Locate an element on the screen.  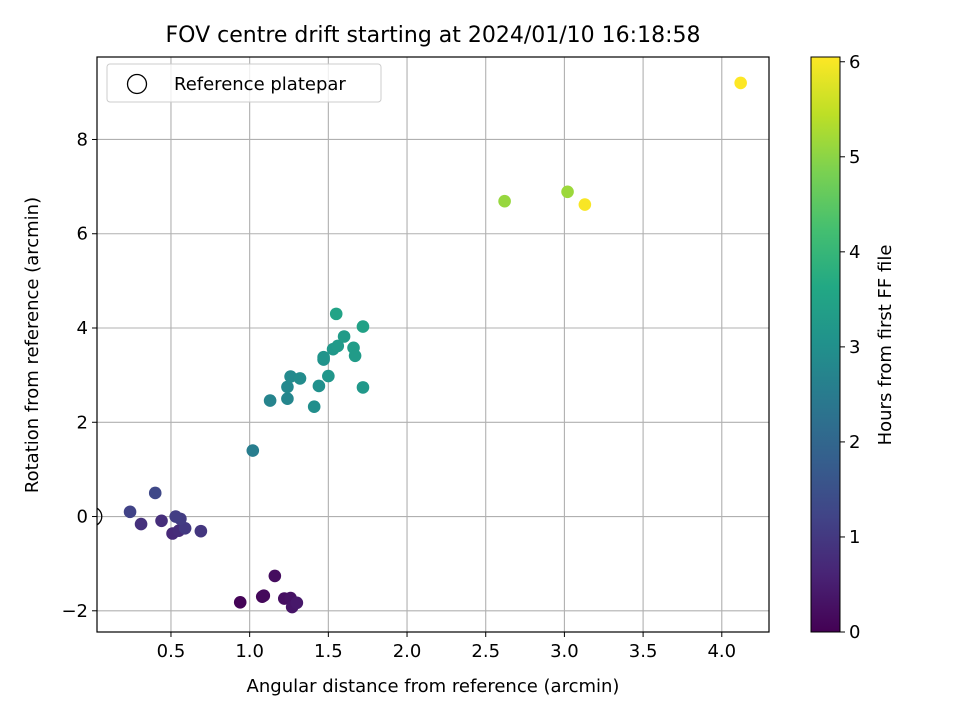
colorbar-tick-label: 0 is located at coordinates (854, 632).